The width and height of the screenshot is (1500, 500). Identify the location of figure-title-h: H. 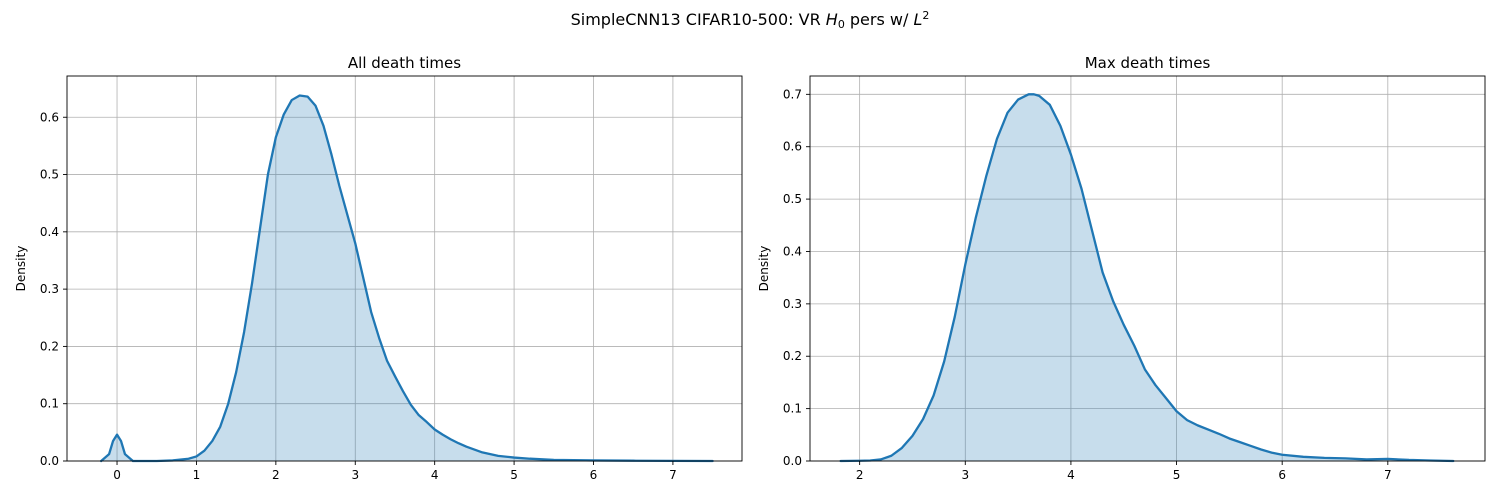
(831, 19).